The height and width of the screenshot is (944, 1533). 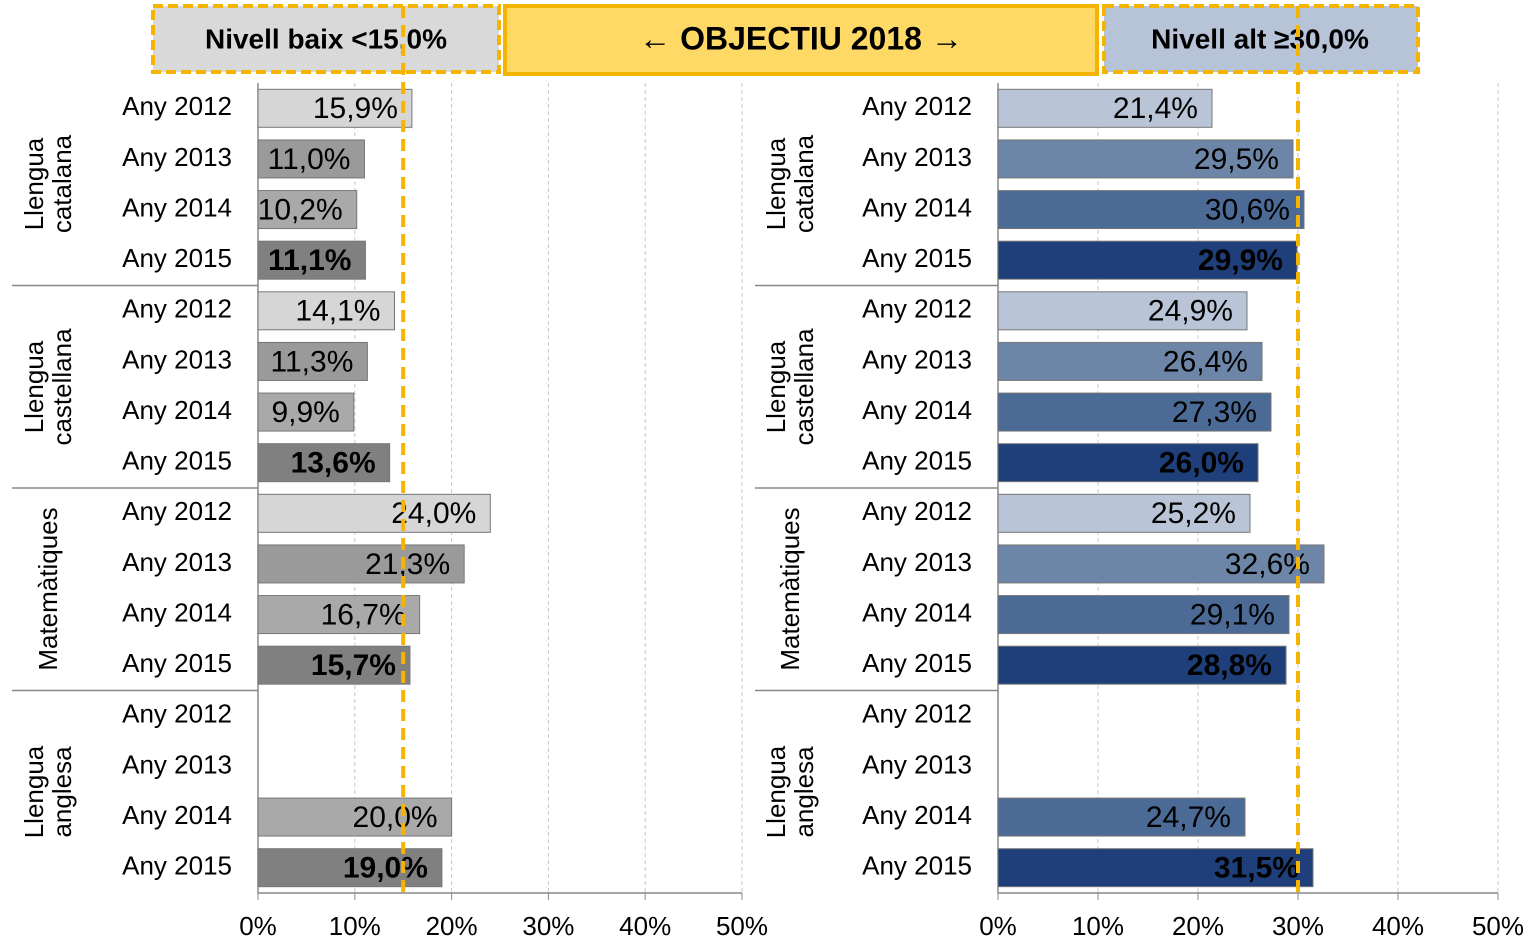 I want to click on annotation: Nivell alt ≥30,0%, so click(x=1260, y=38).